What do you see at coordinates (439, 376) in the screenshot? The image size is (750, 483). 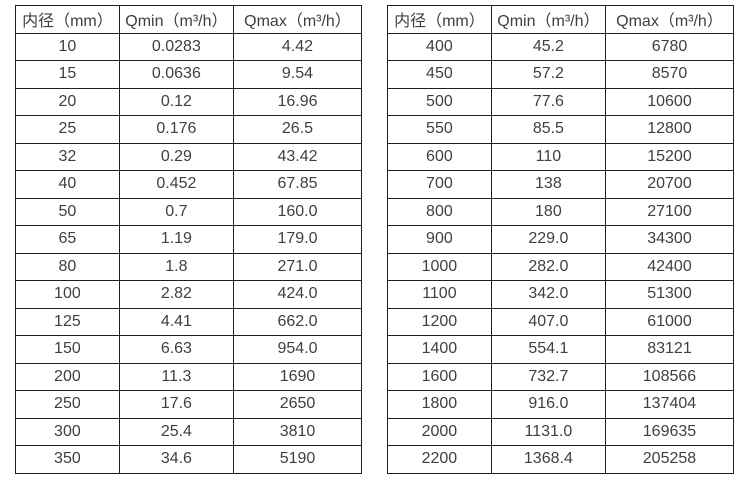 I see `table-cell: 1600` at bounding box center [439, 376].